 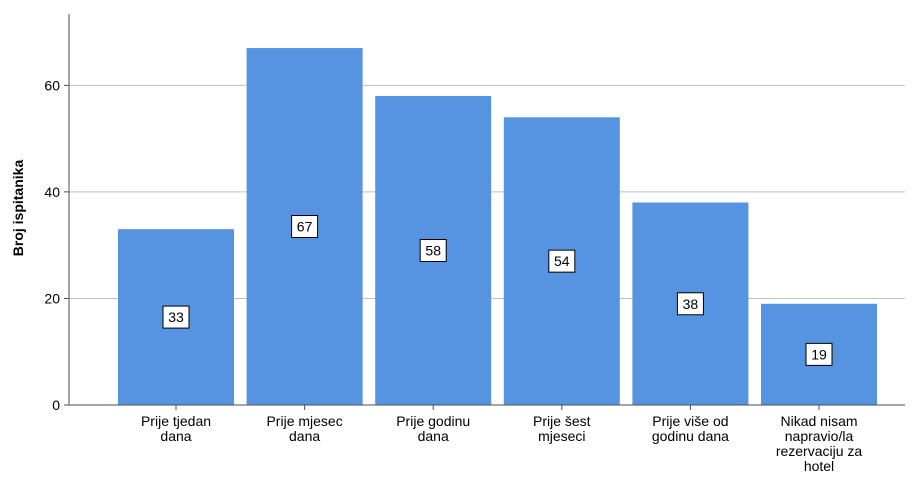 I want to click on data-label: 38, so click(x=691, y=304).